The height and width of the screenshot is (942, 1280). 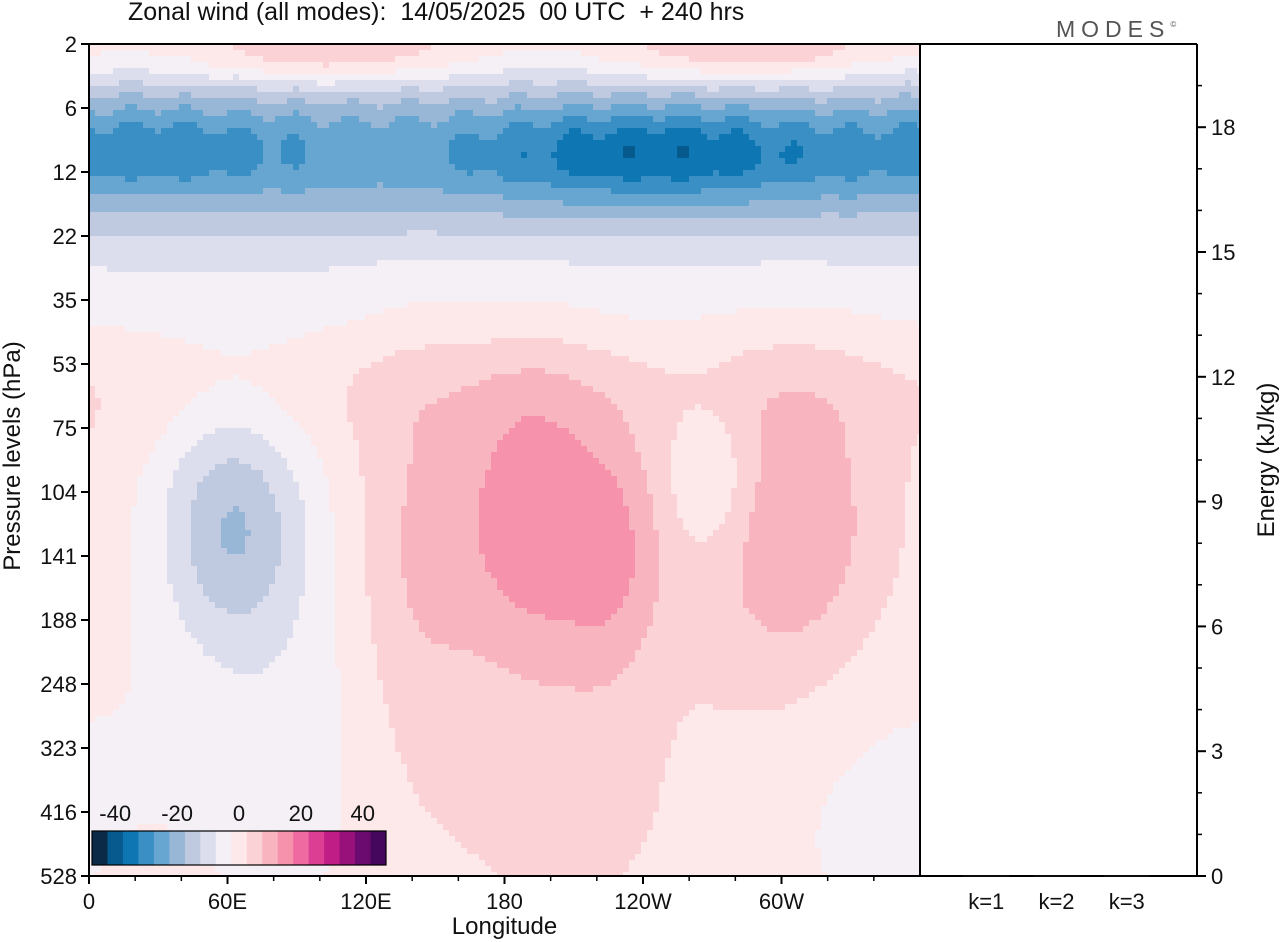 What do you see at coordinates (1217, 502) in the screenshot?
I see `energy-tick-label: 9` at bounding box center [1217, 502].